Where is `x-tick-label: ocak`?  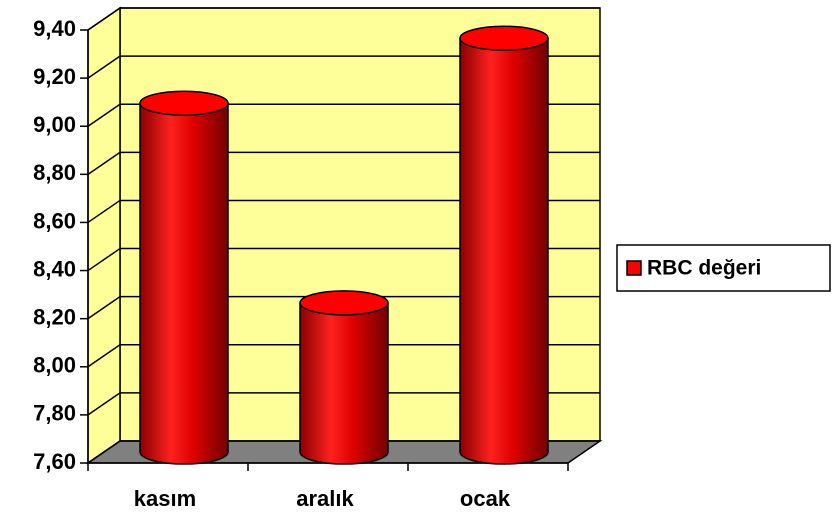 x-tick-label: ocak is located at coordinates (485, 498).